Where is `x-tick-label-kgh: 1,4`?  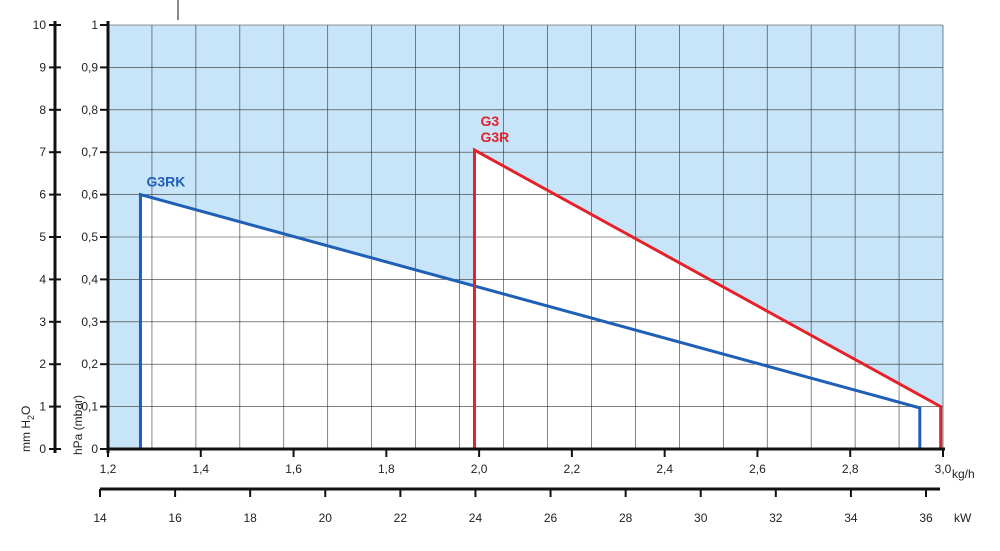
x-tick-label-kgh: 1,4 is located at coordinates (200, 469).